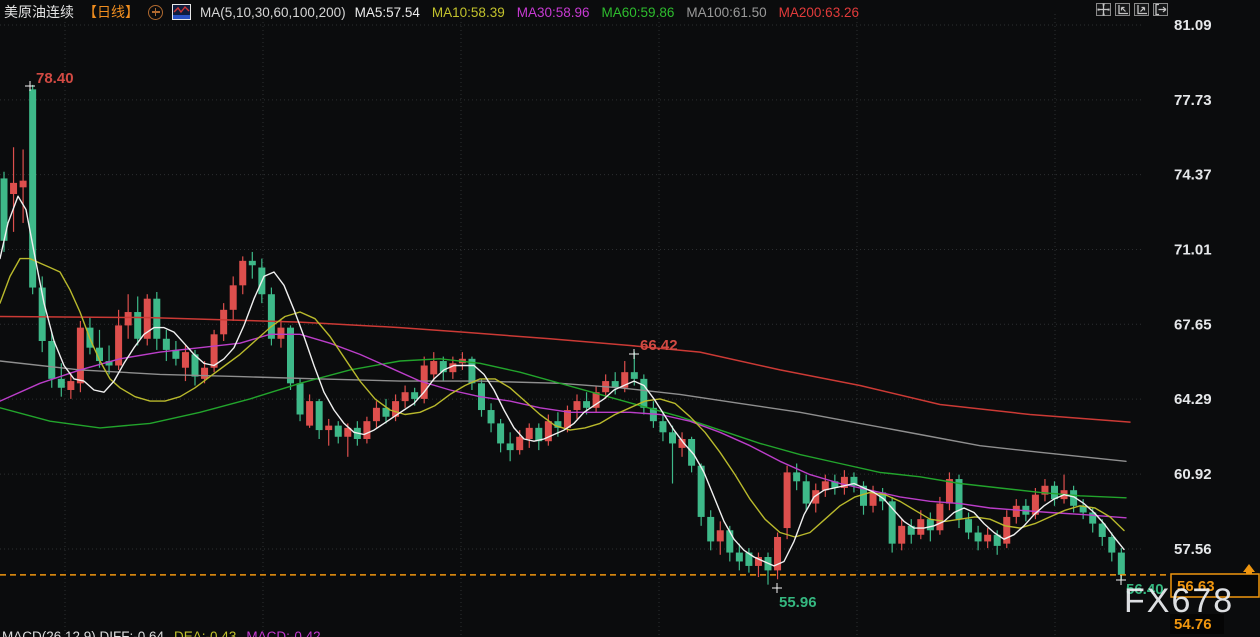 The image size is (1260, 637). I want to click on pan-crosshair-icon, so click(1103, 9).